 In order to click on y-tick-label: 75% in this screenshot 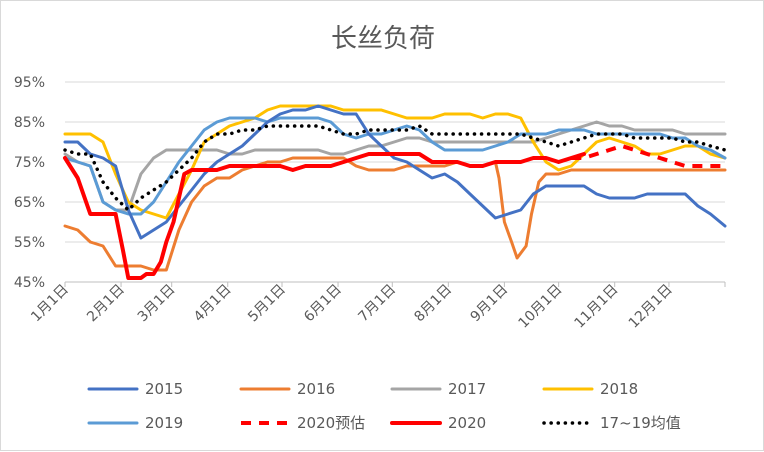, I will do `click(29, 163)`.